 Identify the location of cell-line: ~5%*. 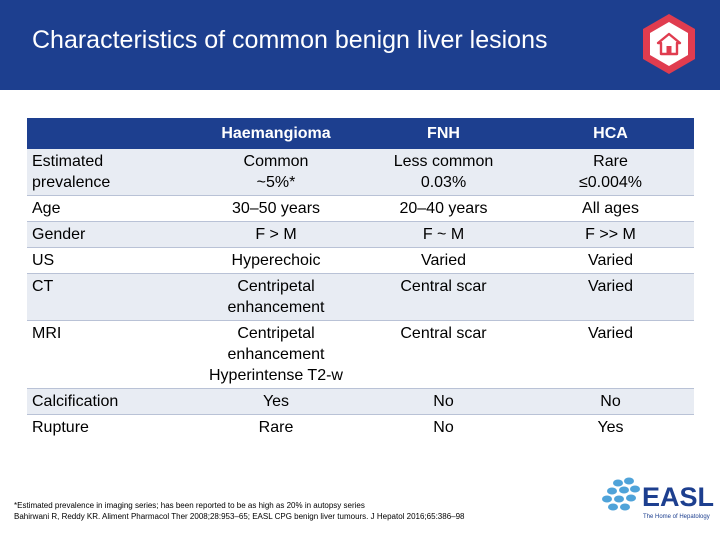
(276, 182).